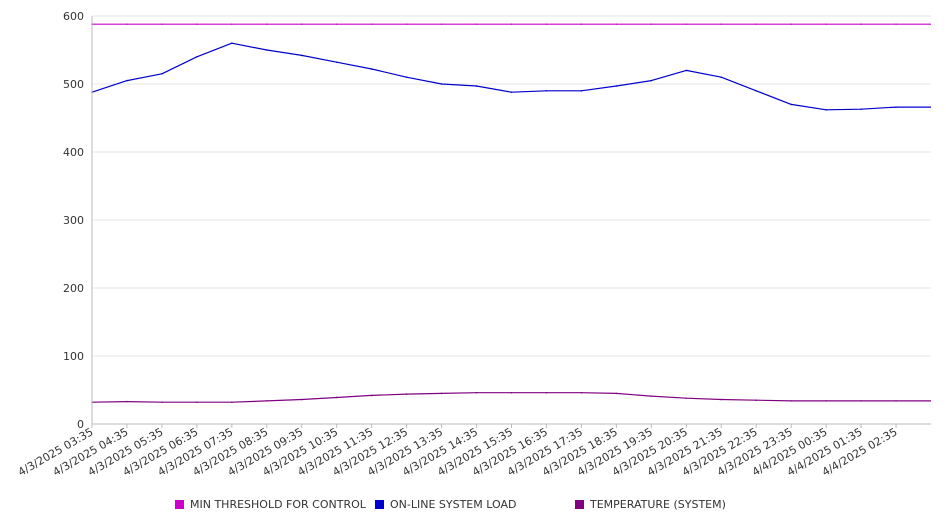  What do you see at coordinates (73, 356) in the screenshot?
I see `y-tick-label: 100` at bounding box center [73, 356].